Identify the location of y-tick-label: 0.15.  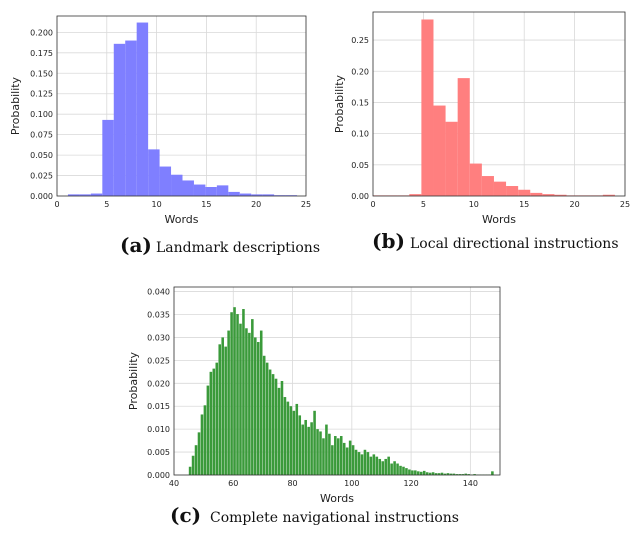
(360, 102).